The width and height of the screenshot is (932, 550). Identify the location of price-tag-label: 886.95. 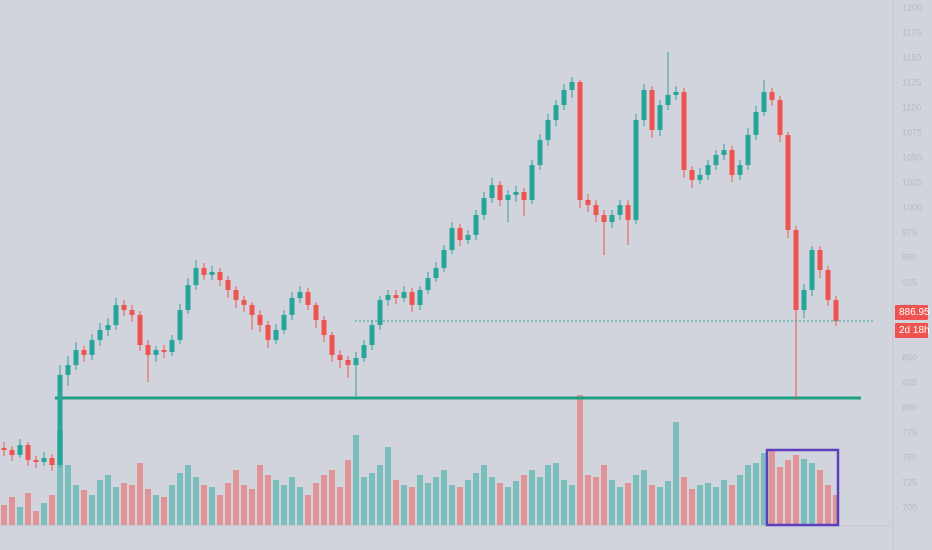
(914, 312).